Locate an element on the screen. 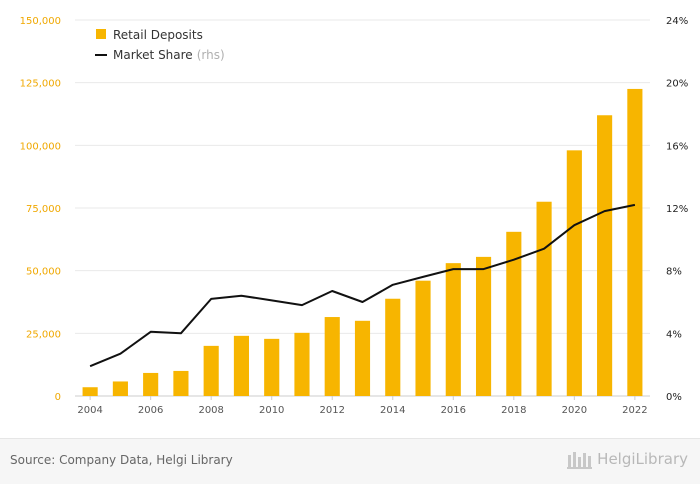 Image resolution: width=700 pixels, height=484 pixels. y-left-tick-label: 25,000 is located at coordinates (43, 334).